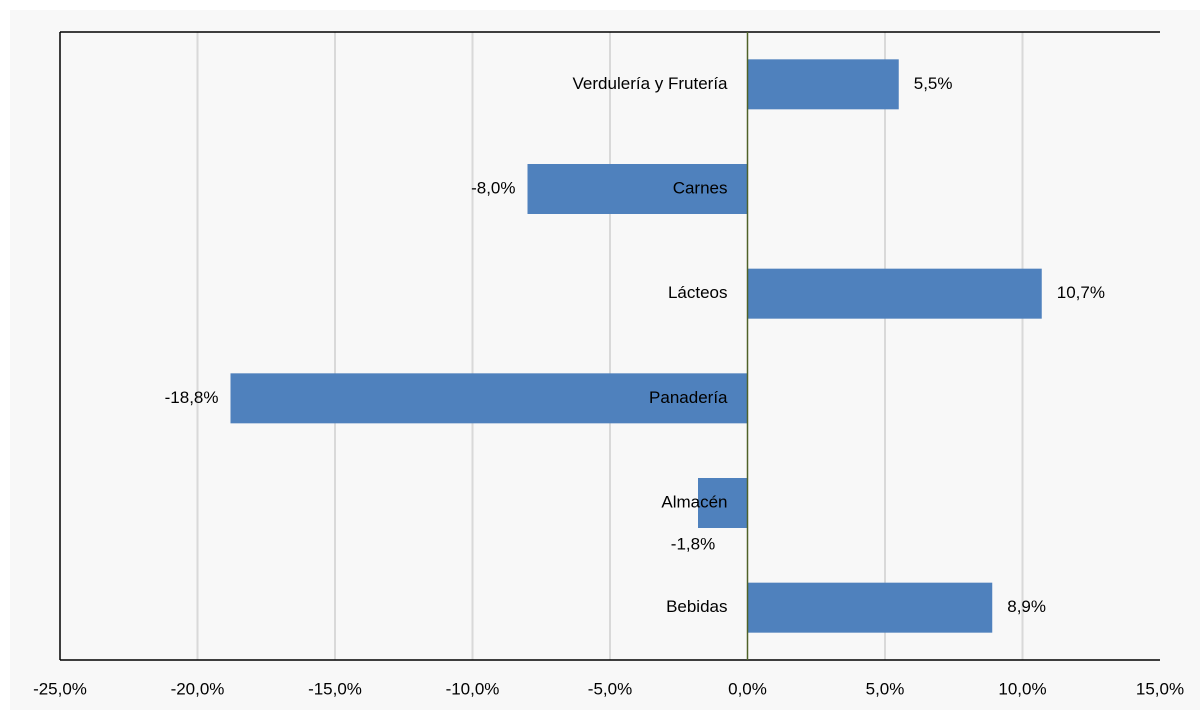  Describe the element at coordinates (198, 688) in the screenshot. I see `x-tick-label: -20,0%` at that location.